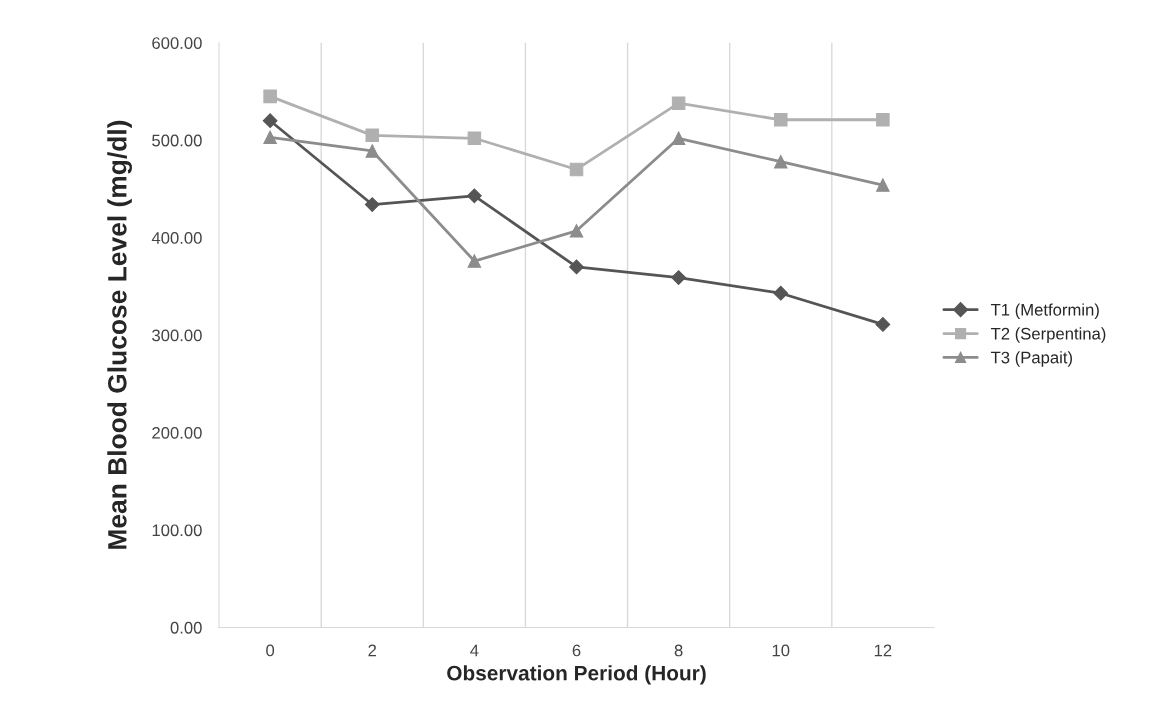 The height and width of the screenshot is (713, 1153). What do you see at coordinates (177, 335) in the screenshot?
I see `y-tick-label: 300.00` at bounding box center [177, 335].